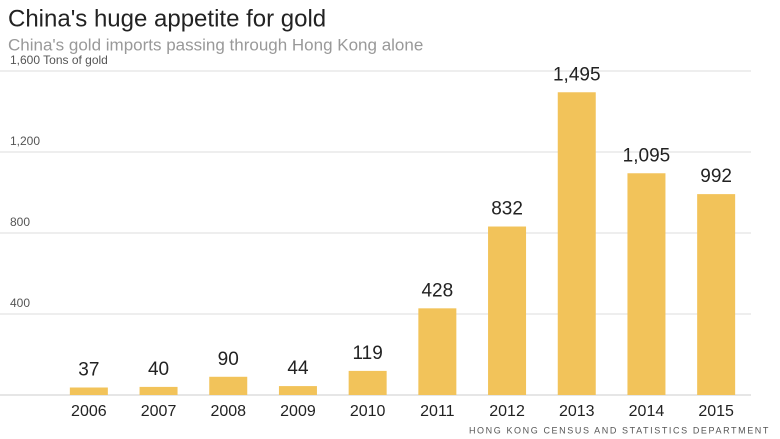 This screenshot has width=780, height=439. I want to click on x-tick-label: 2011, so click(437, 411).